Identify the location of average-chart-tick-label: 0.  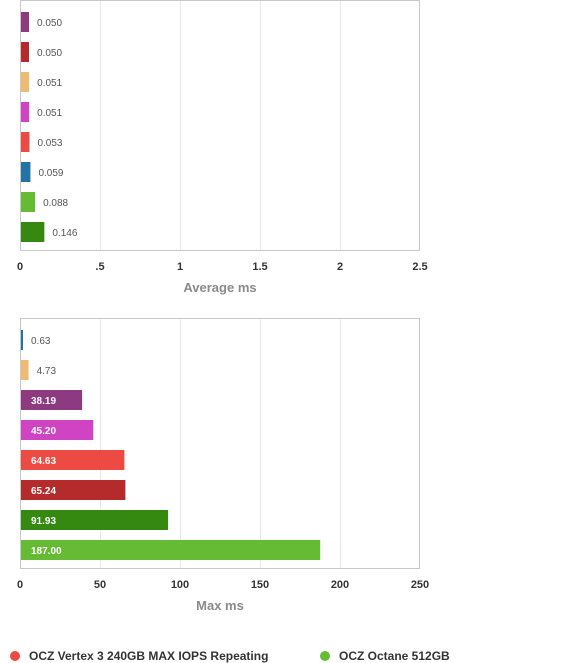
(20, 267).